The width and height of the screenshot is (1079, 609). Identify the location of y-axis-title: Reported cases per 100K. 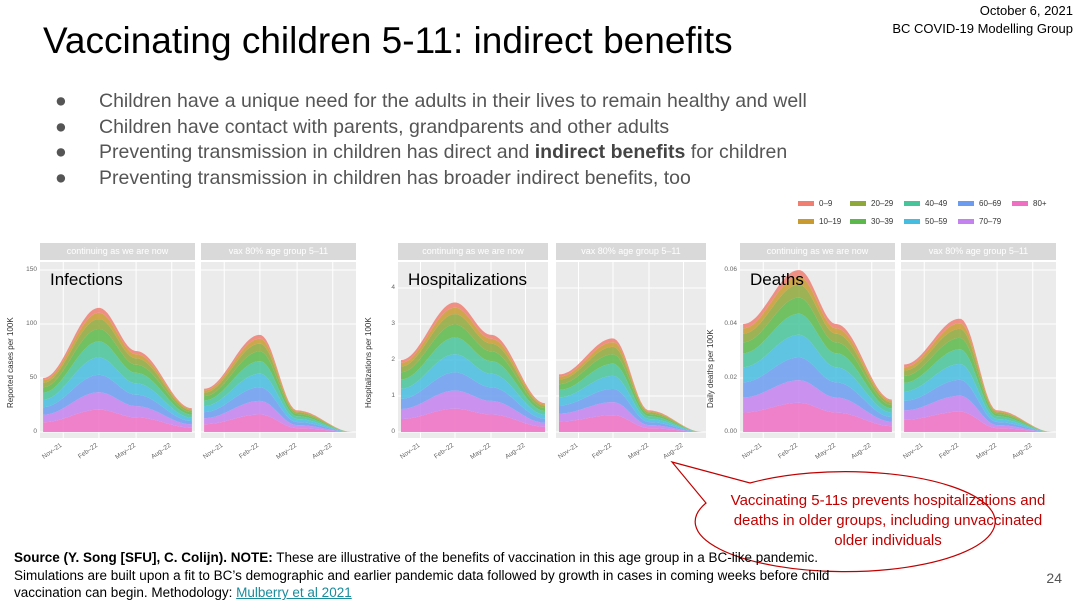
(10, 362).